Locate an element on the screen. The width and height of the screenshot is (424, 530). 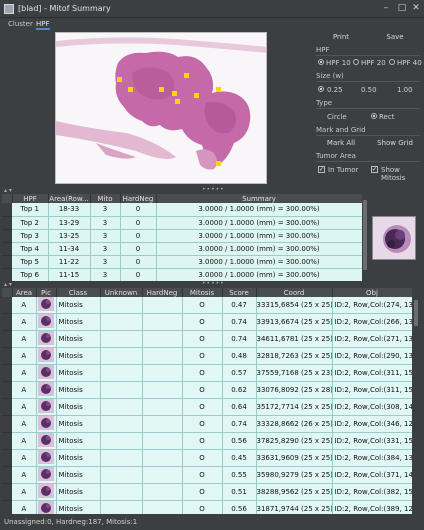
splitter-handle: ••••• is located at coordinates (213, 283).